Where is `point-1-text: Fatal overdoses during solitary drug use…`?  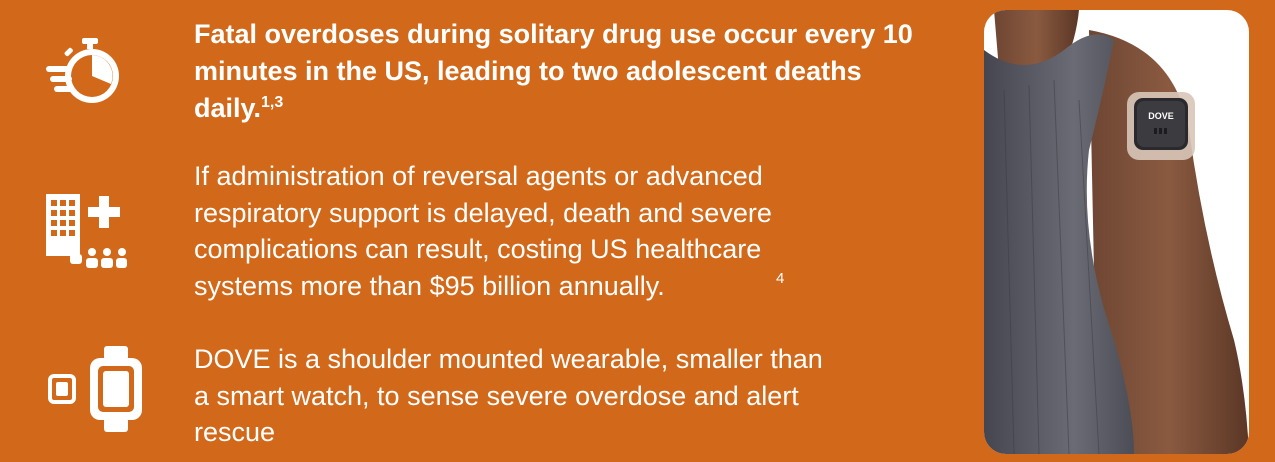
point-1-text: Fatal overdoses during solitary drug use… is located at coordinates (553, 71).